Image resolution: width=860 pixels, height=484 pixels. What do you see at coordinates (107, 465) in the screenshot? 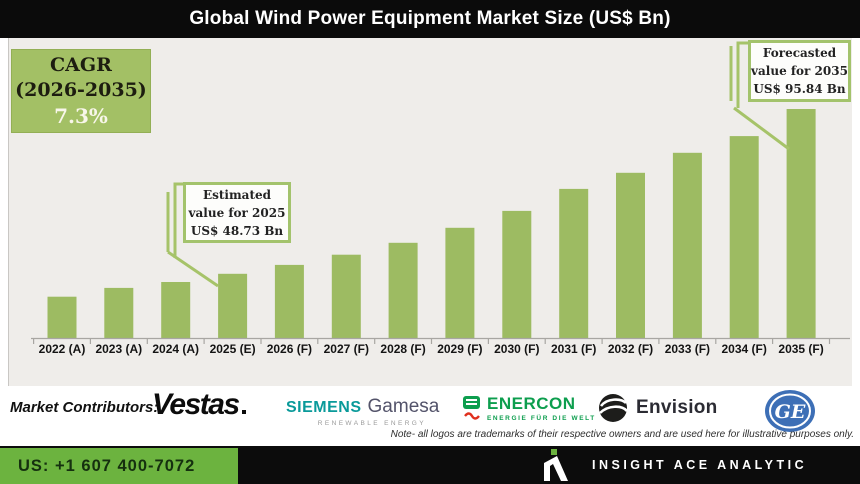
I see `phone-number: US: +1 607 400-7072` at bounding box center [107, 465].